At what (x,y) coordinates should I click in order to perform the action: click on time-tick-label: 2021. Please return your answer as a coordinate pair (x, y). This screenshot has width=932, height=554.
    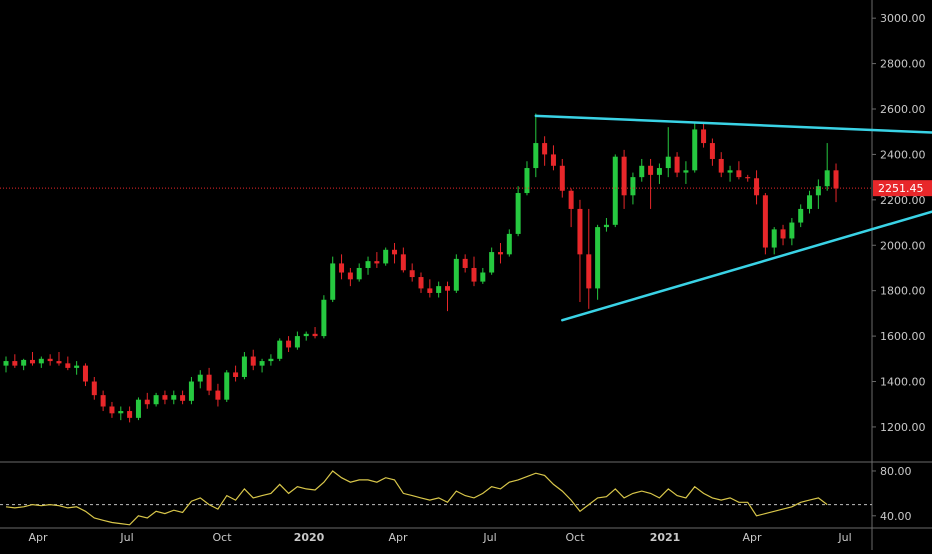
    Looking at the image, I should click on (665, 537).